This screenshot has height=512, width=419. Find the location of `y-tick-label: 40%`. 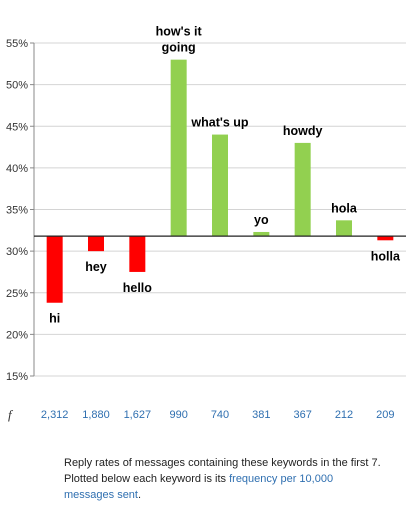

y-tick-label: 40% is located at coordinates (17, 169).